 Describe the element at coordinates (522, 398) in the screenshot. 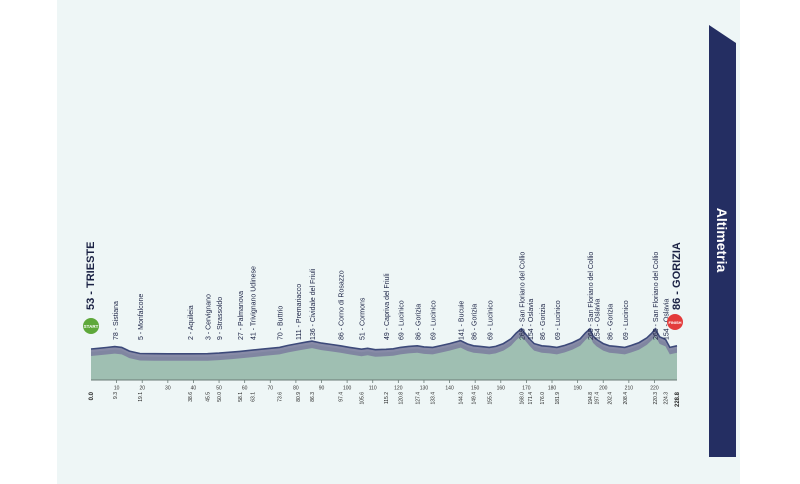

I see `km-mark-label: 168.0` at that location.